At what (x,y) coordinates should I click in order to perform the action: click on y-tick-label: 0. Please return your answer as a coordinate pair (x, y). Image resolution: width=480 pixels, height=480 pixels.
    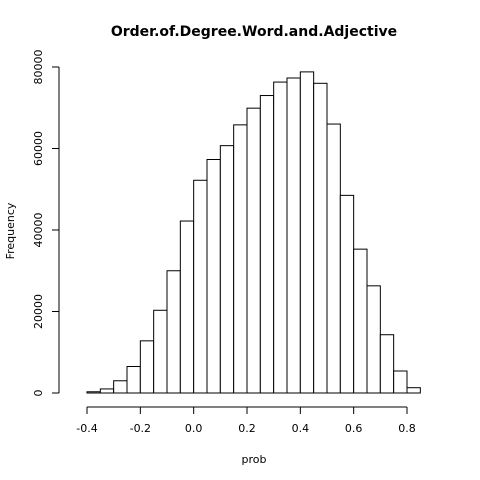
    Looking at the image, I should click on (38, 393).